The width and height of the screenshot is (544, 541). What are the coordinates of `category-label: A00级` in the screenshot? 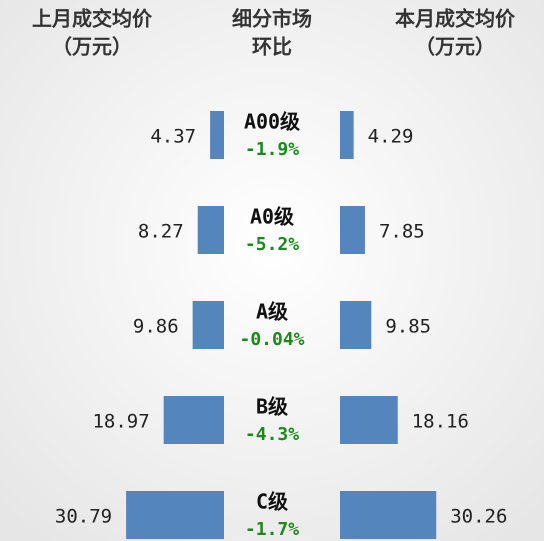 It's located at (272, 122).